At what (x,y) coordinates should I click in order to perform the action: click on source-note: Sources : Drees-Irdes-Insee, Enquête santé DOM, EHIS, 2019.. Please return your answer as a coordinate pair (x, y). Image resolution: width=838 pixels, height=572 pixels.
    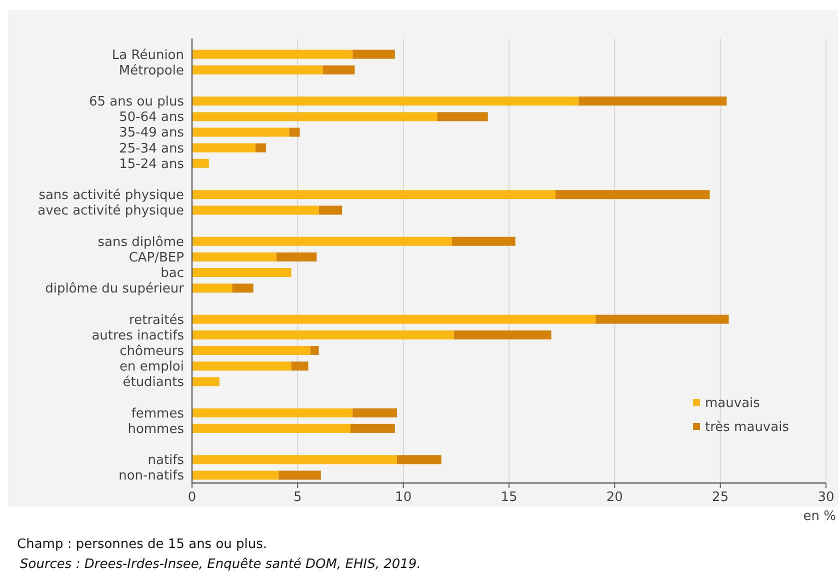
    Looking at the image, I should click on (220, 564).